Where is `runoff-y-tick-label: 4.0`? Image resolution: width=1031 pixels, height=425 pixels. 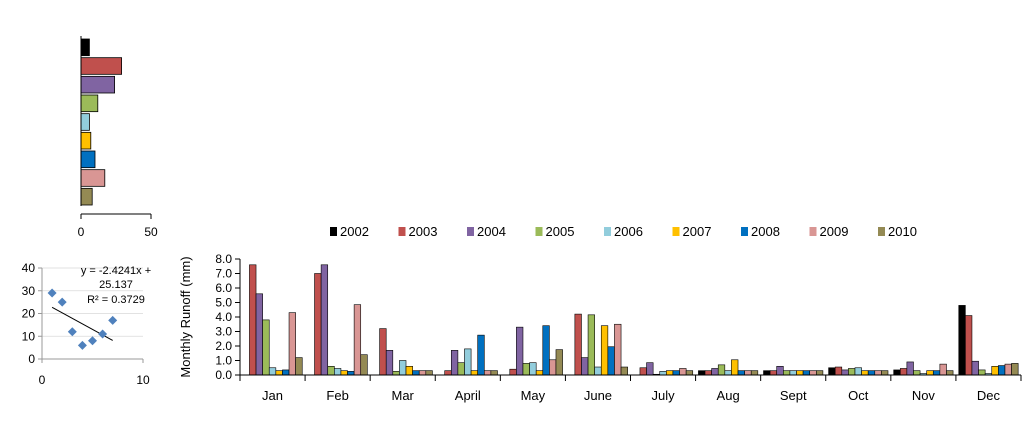
runoff-y-tick-label: 4.0 is located at coordinates (223, 317).